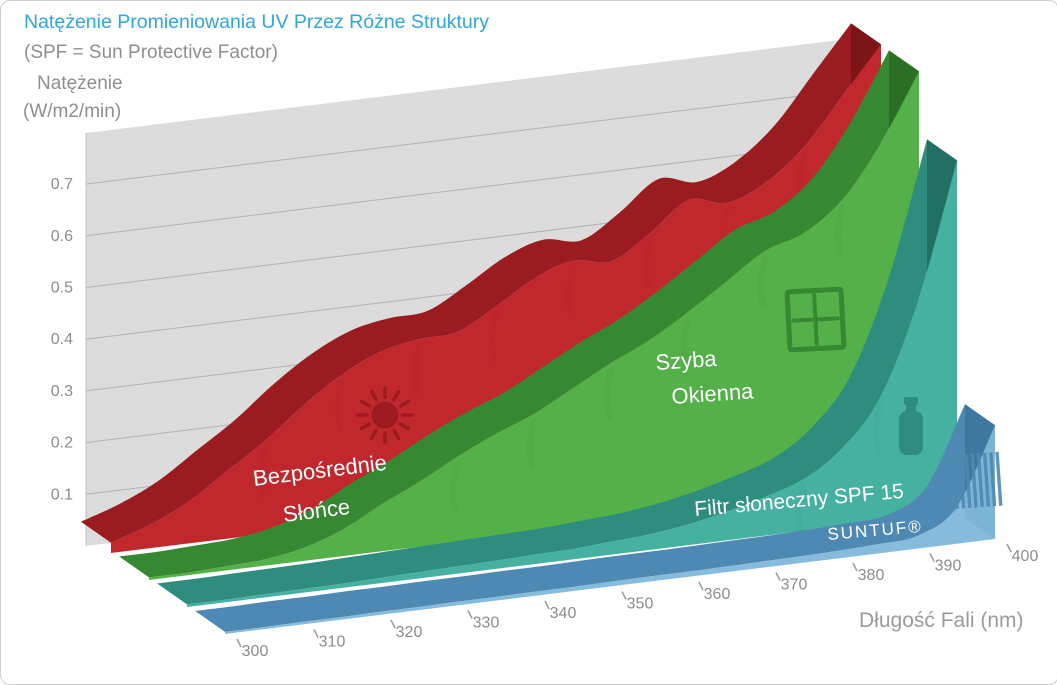 The height and width of the screenshot is (685, 1057). I want to click on y-axis-tick-label: 0.5, so click(62, 288).